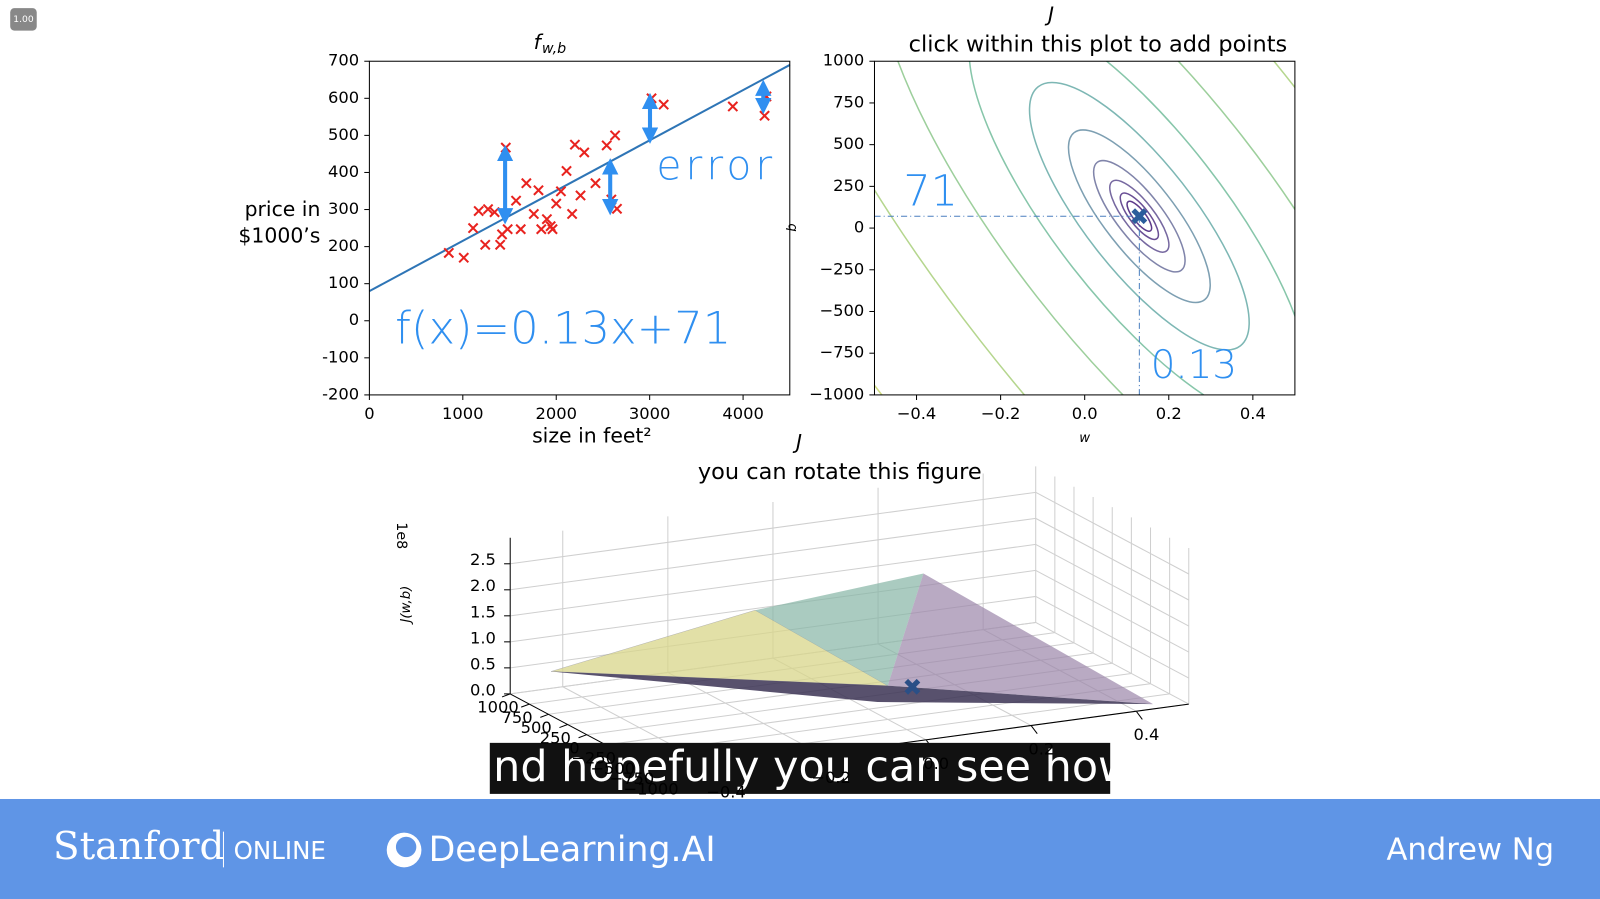  I want to click on annotation: f(x)=0.13x+71, so click(563, 328).